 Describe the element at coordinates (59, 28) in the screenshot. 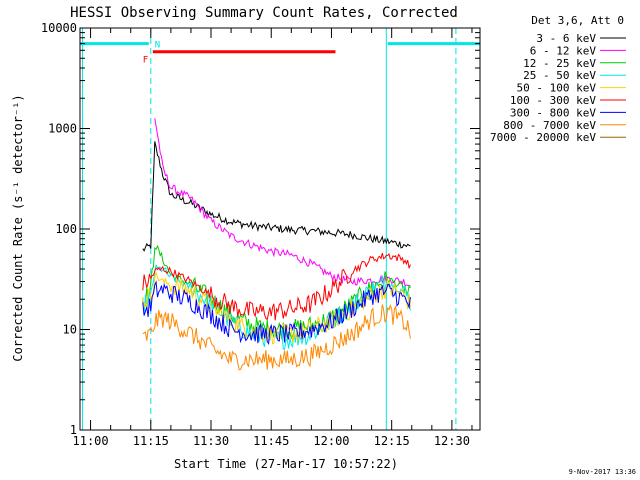

I see `y-tick-label-4: 10000` at that location.